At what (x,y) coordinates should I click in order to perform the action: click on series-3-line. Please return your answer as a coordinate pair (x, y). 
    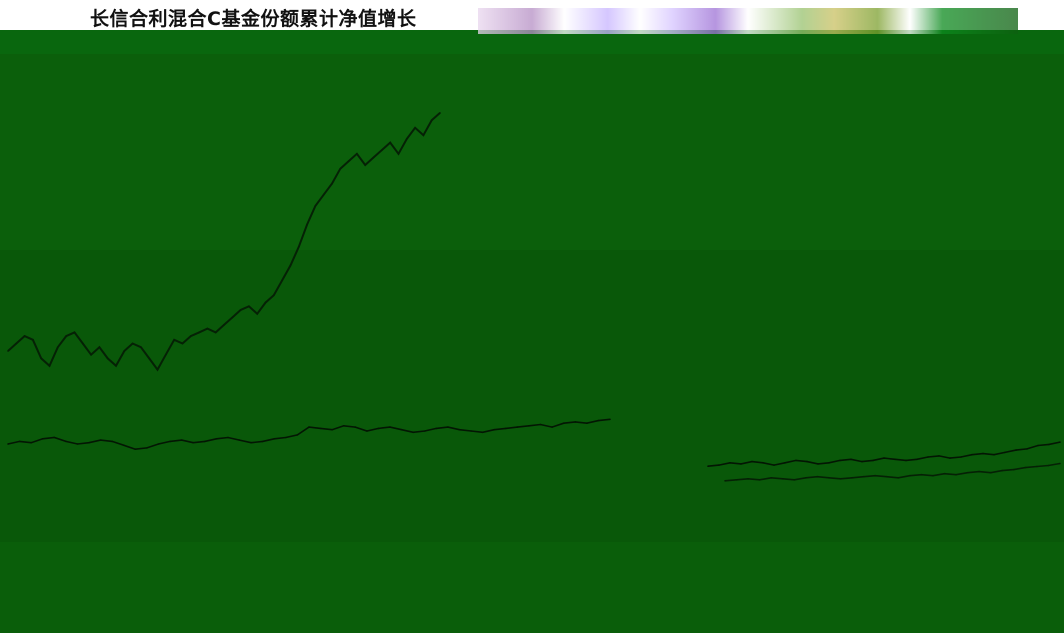
    Looking at the image, I should click on (884, 454).